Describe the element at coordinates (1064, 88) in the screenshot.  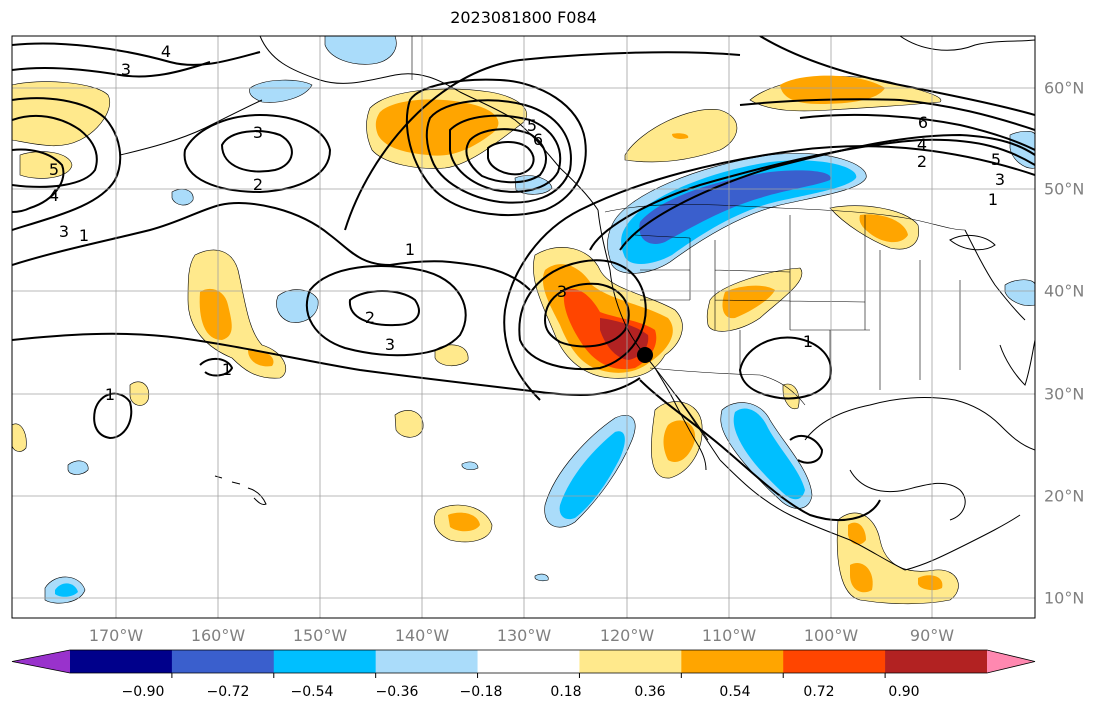
I see `lat-label-60n: 60°N` at that location.